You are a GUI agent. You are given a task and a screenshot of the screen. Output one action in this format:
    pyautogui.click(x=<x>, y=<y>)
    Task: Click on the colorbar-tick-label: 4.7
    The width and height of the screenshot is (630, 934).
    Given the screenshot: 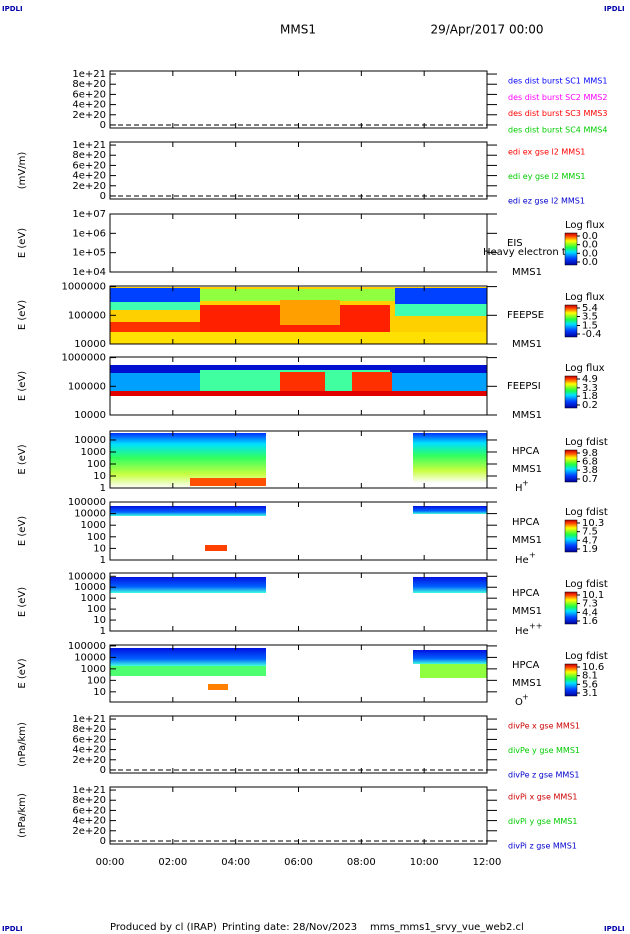 What is the action you would take?
    pyautogui.click(x=590, y=540)
    